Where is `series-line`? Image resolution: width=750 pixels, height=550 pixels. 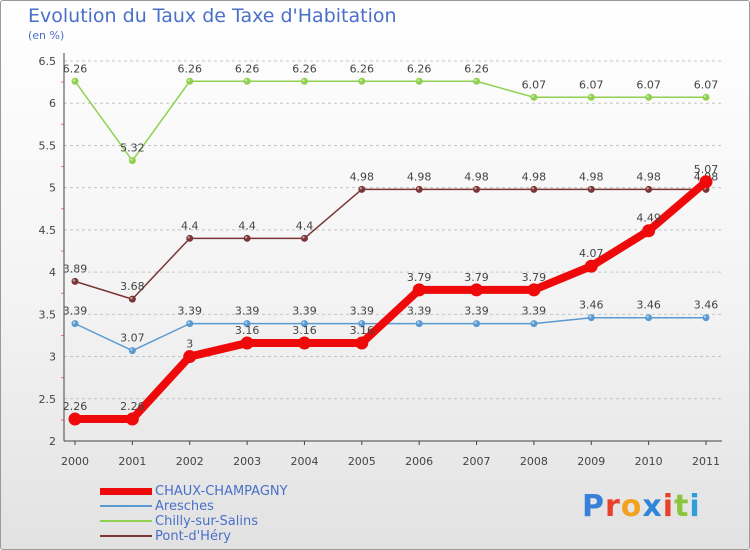
series-line is located at coordinates (390, 334).